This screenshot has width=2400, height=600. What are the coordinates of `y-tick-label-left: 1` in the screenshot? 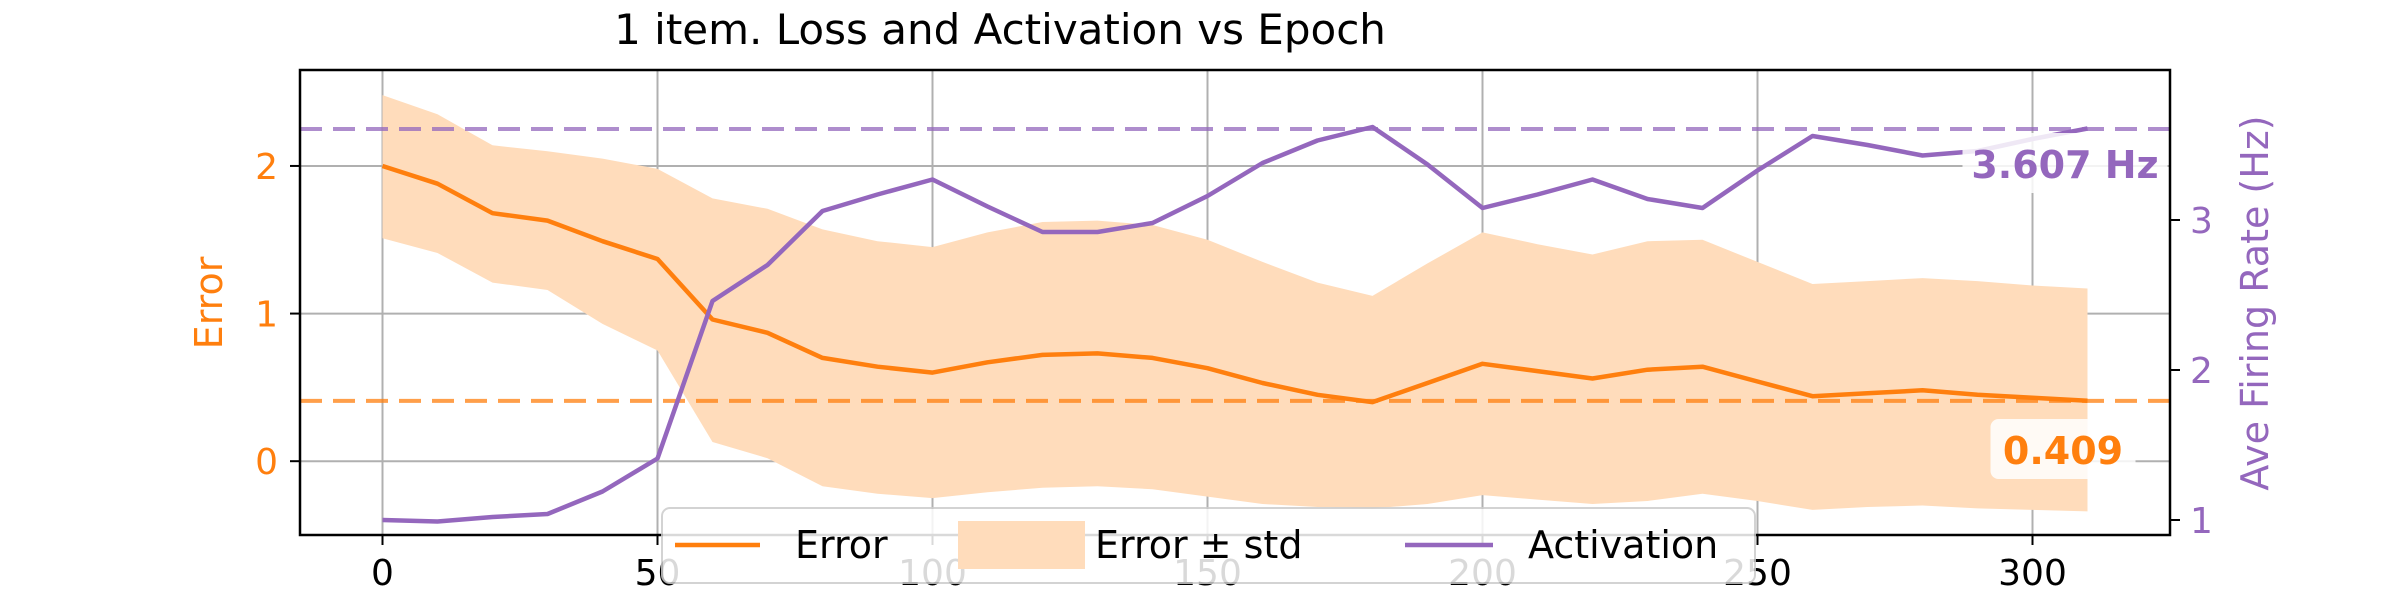 It's located at (266, 315).